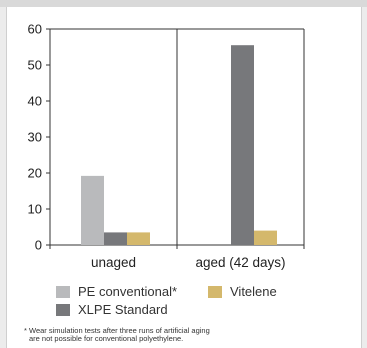 The width and height of the screenshot is (367, 348). I want to click on y-tick-label: 30, so click(35, 137).